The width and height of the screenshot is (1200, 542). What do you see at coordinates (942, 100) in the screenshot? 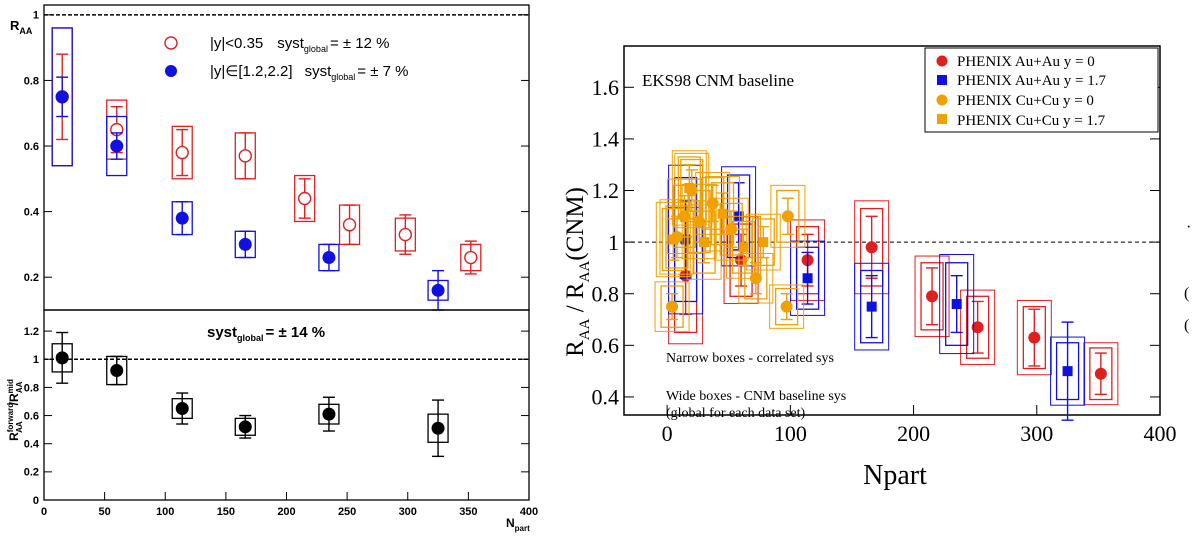
I see `legend-orange-circle-marker` at bounding box center [942, 100].